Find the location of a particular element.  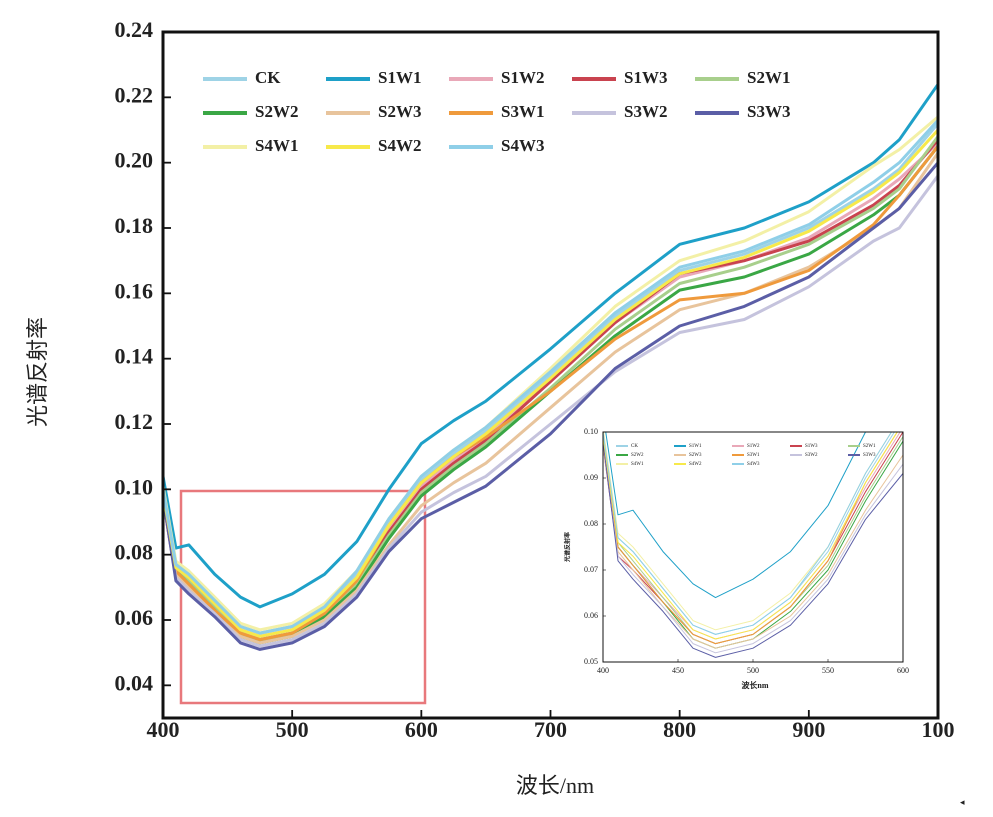

y-tick-label: 0.12 is located at coordinates (134, 421).